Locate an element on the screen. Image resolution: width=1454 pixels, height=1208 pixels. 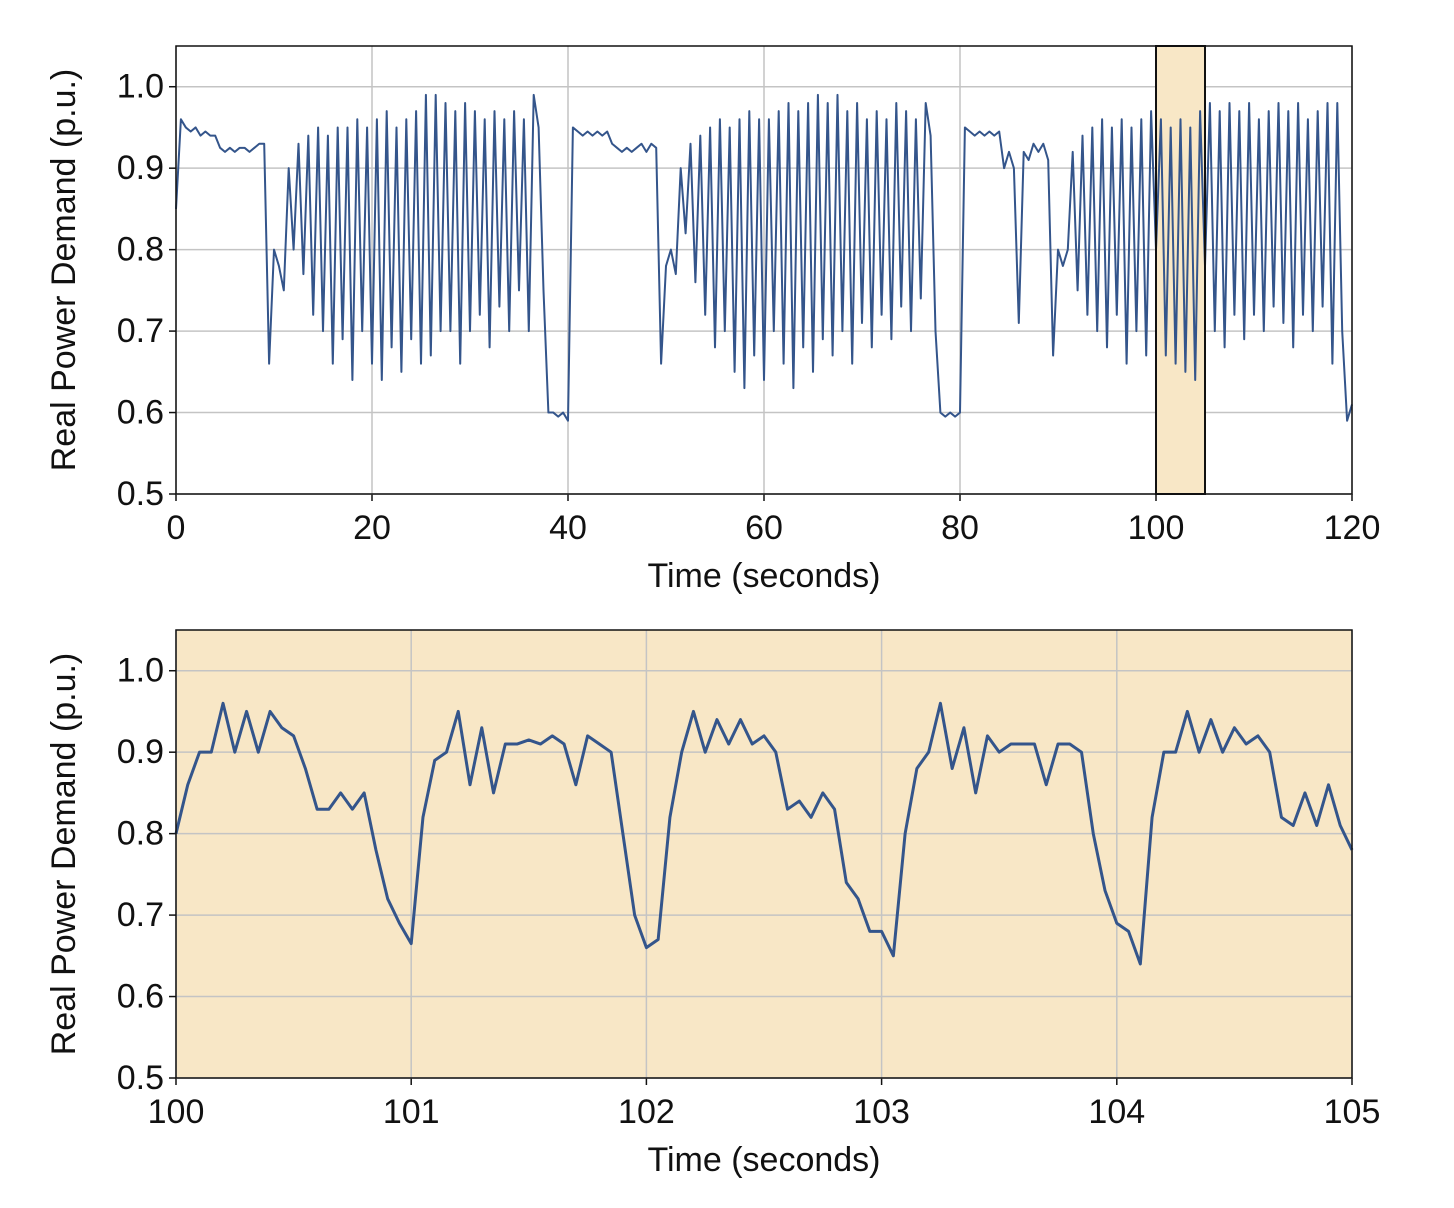
x-tick-label: 102 is located at coordinates (646, 1112).